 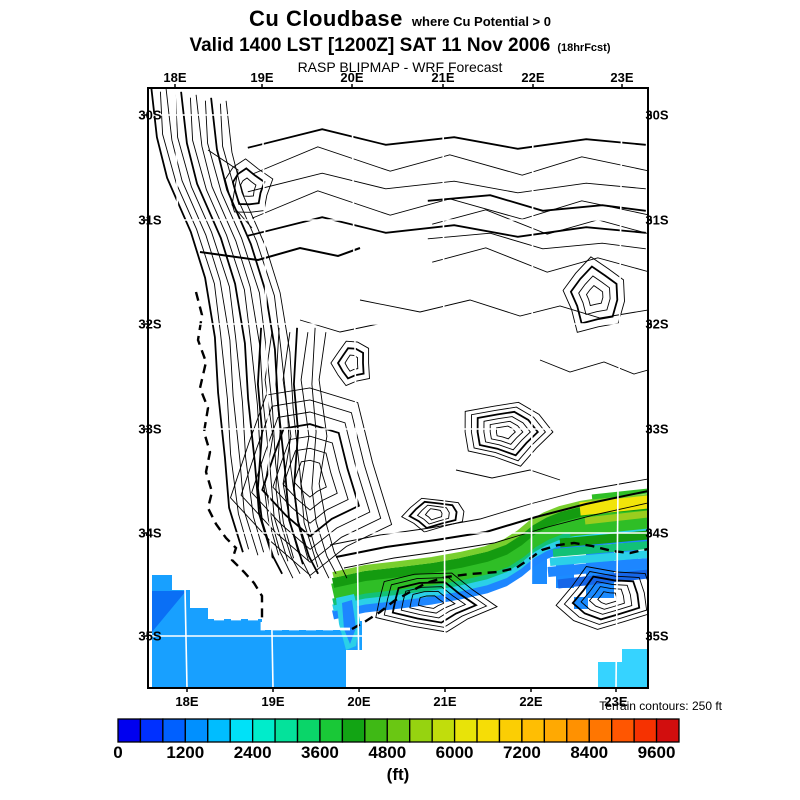 I want to click on colorbar-tick-2400: 2400, so click(x=253, y=752).